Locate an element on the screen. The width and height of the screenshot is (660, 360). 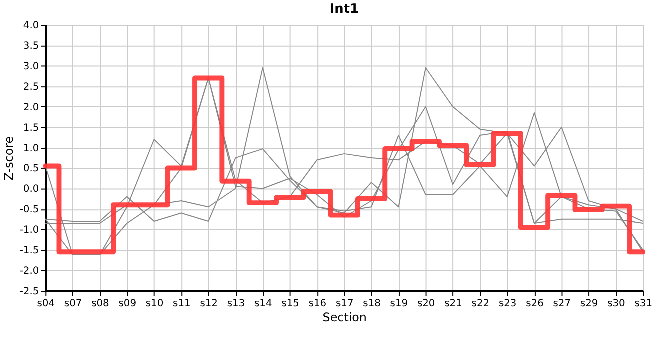
x-tick-label: s26 is located at coordinates (535, 304).